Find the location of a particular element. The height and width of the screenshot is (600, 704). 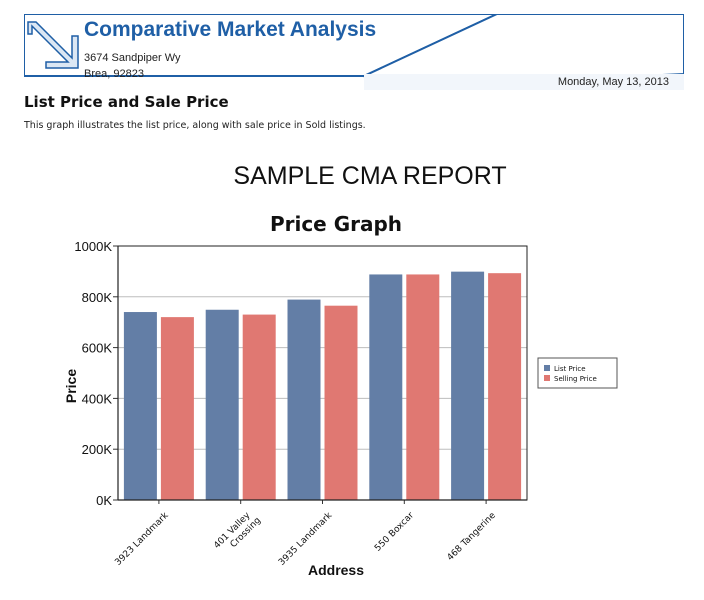

x-tick-label: 401 ValleyCrossing is located at coordinates (237, 533).